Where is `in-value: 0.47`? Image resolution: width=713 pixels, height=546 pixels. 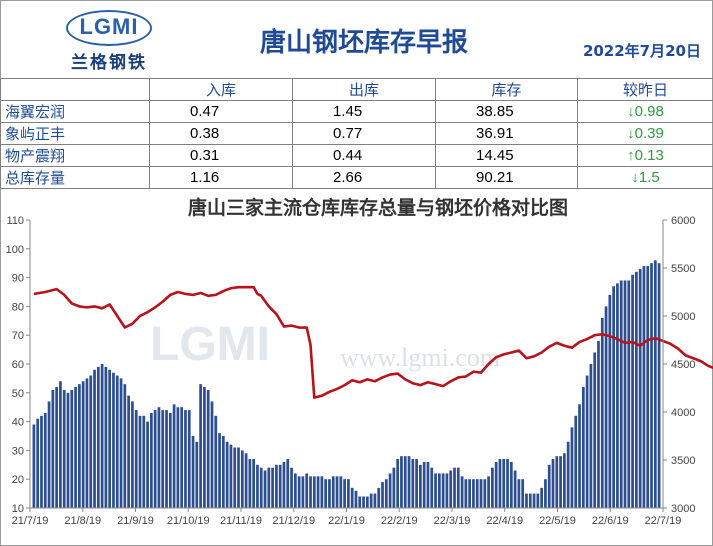 in-value: 0.47 is located at coordinates (221, 111).